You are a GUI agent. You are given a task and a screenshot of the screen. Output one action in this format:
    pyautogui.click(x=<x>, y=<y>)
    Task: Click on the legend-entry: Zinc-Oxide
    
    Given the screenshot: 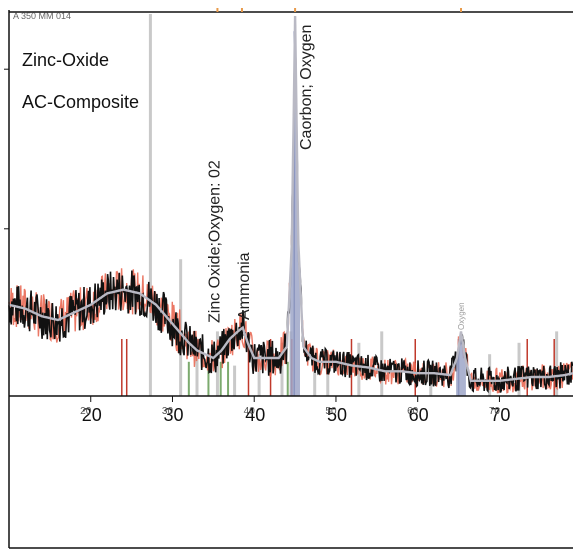 What is the action you would take?
    pyautogui.click(x=65, y=60)
    